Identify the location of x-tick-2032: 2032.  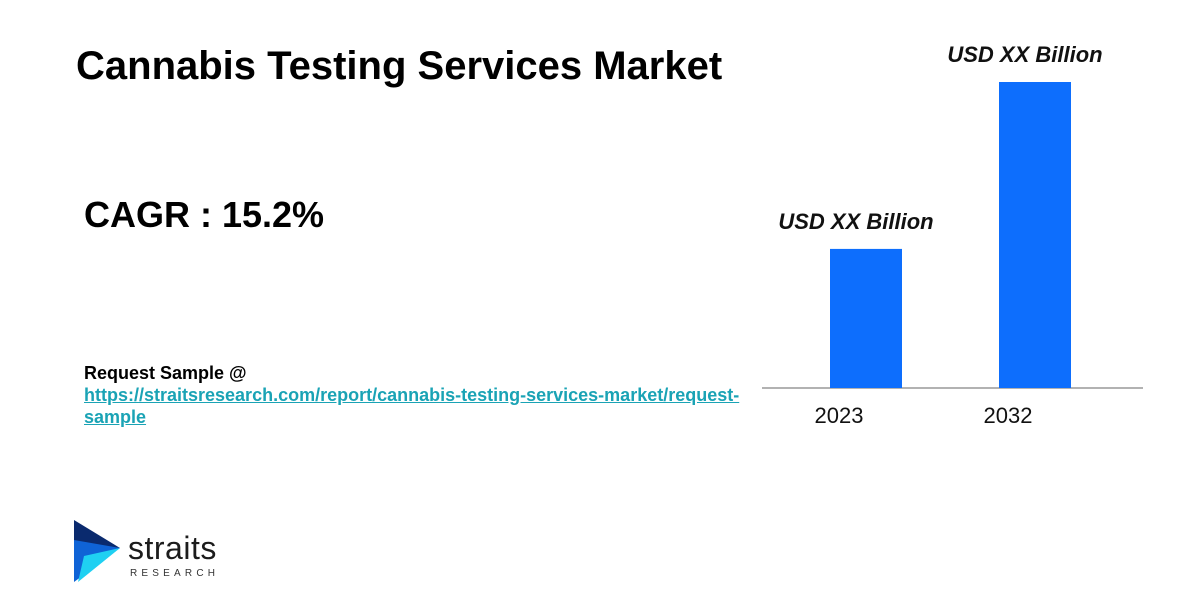
(1008, 415).